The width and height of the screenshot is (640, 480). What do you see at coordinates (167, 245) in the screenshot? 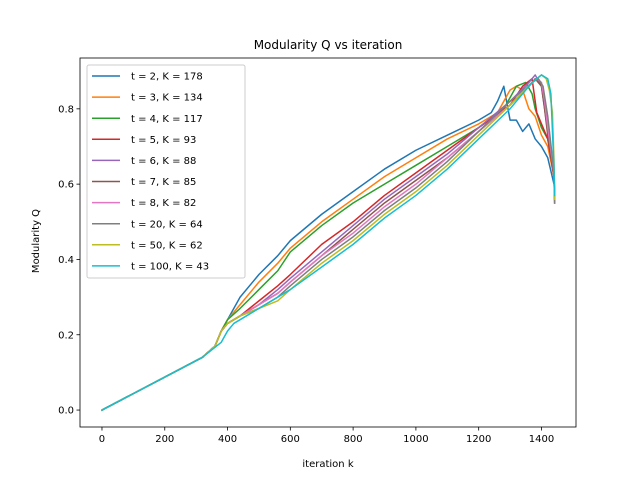
I see `legend-entry-label: t = 50, K = 62` at bounding box center [167, 245].